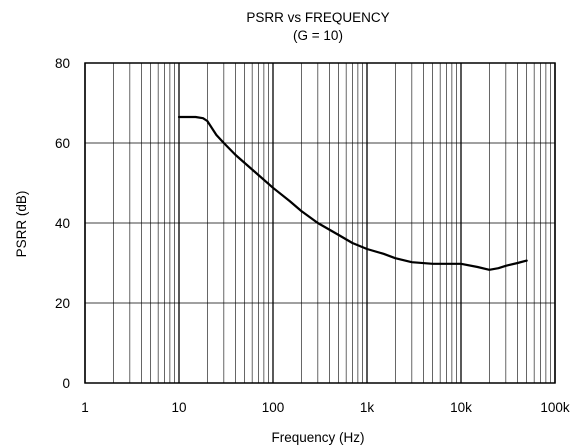 Image resolution: width=587 pixels, height=448 pixels. I want to click on y-axis-label: PSRR (dB), so click(21, 224).